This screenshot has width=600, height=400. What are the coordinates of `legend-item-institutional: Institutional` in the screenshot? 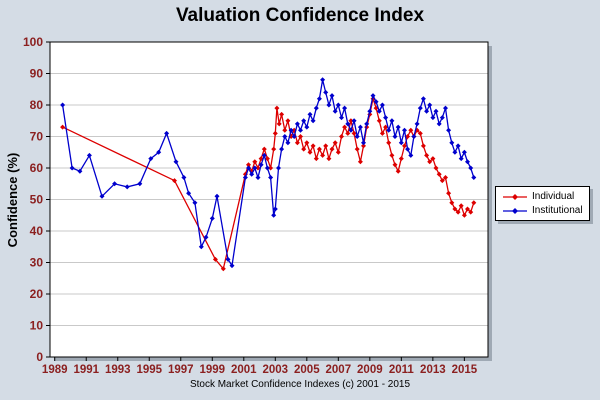 It's located at (542, 210).